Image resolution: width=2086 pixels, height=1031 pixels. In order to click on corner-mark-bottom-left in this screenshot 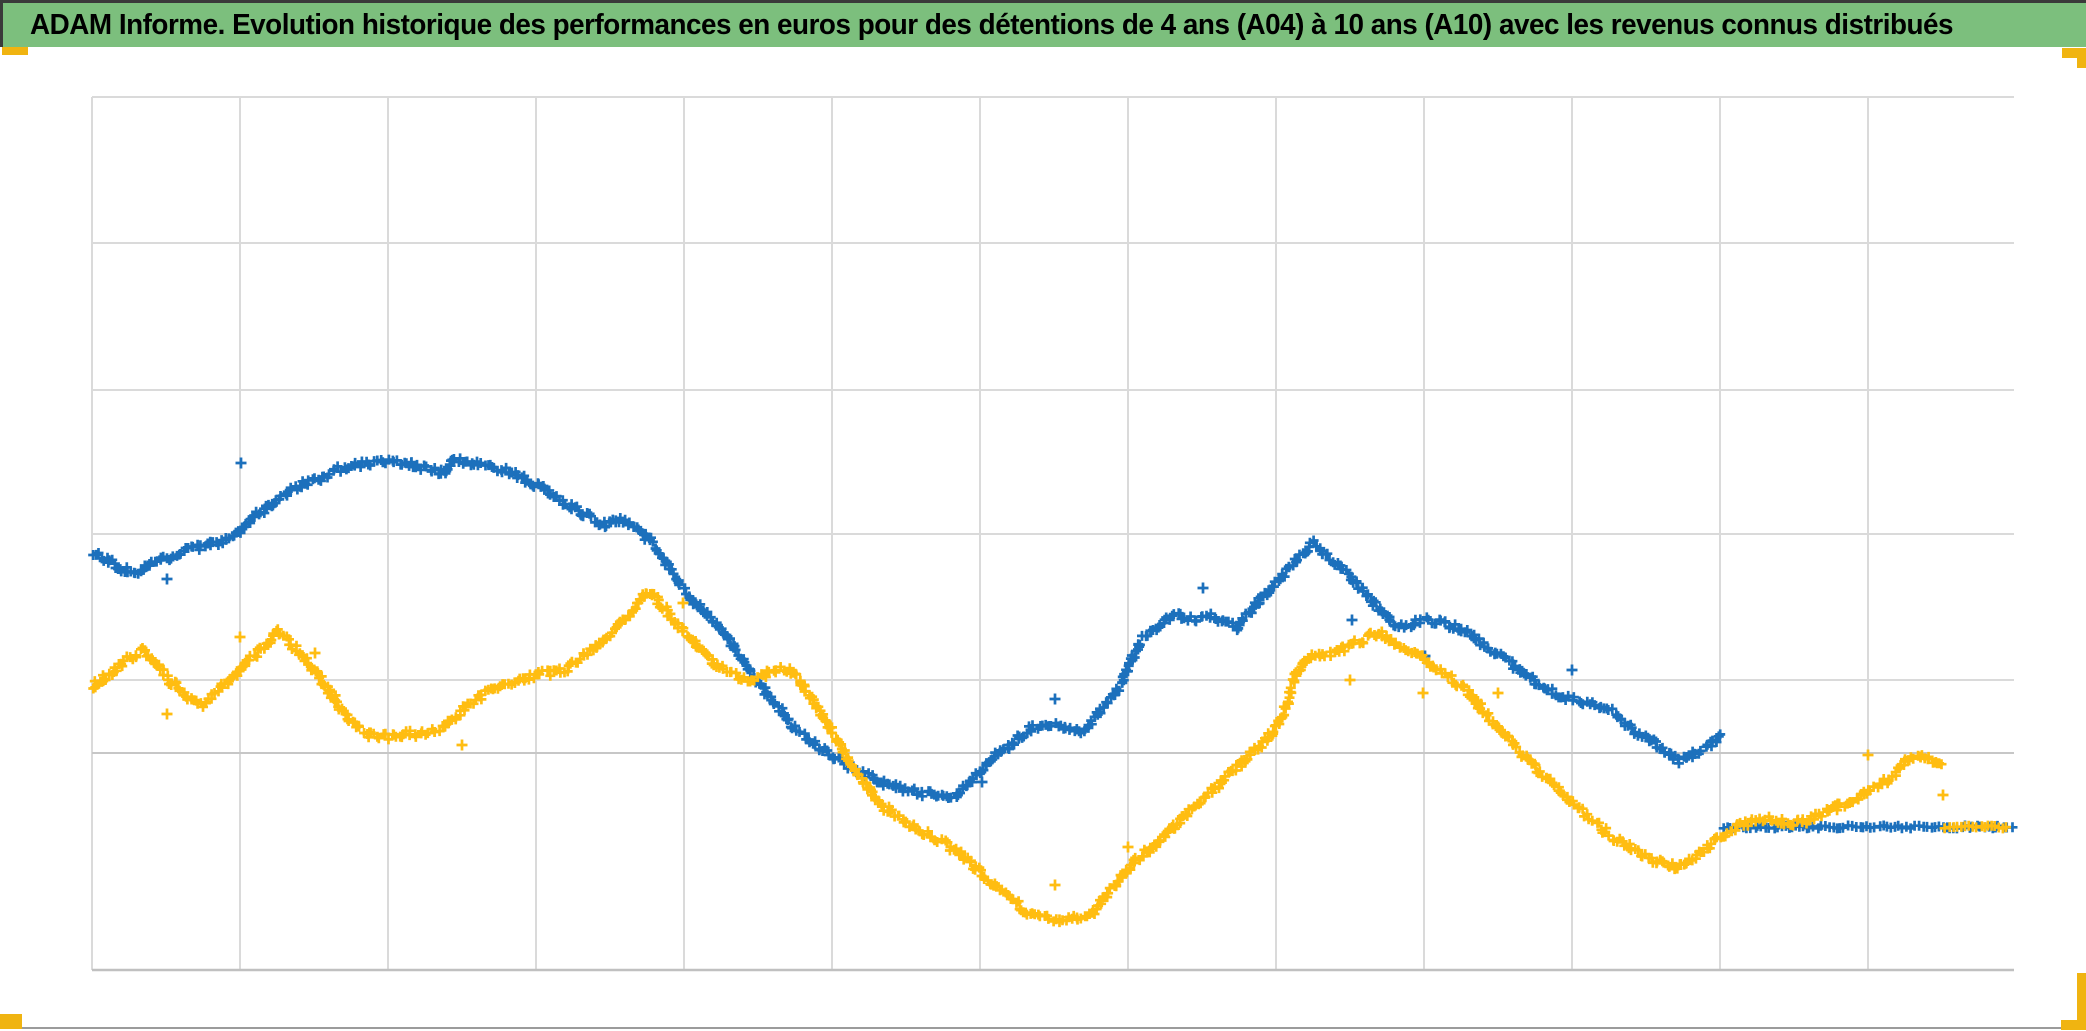, I will do `click(11, 1021)`.